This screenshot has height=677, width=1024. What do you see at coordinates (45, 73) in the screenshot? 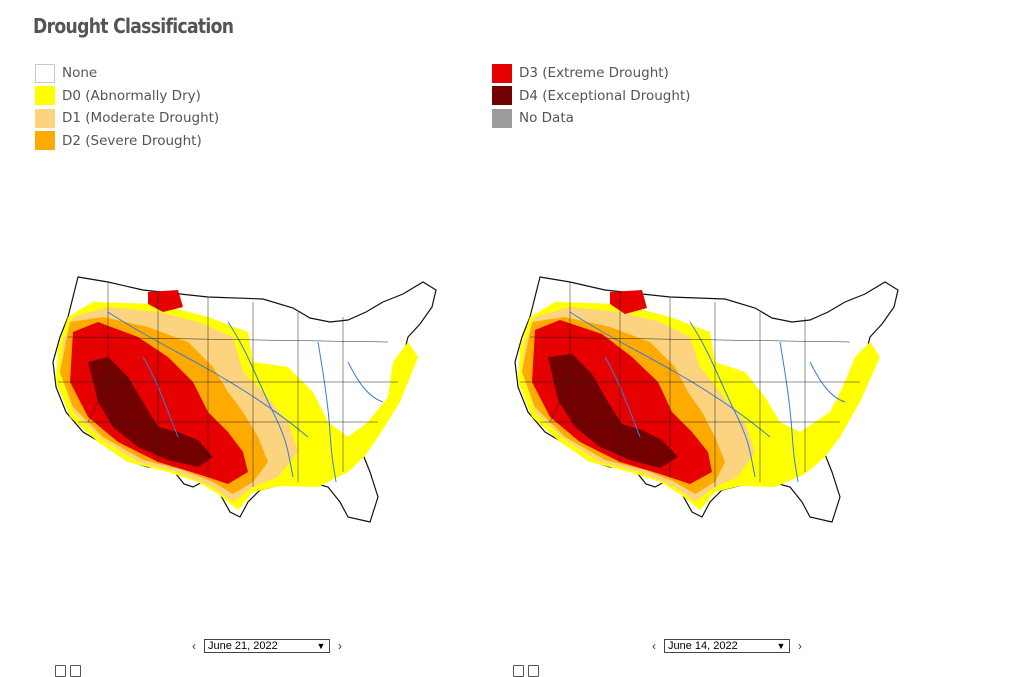
I see `legend-swatch-none` at bounding box center [45, 73].